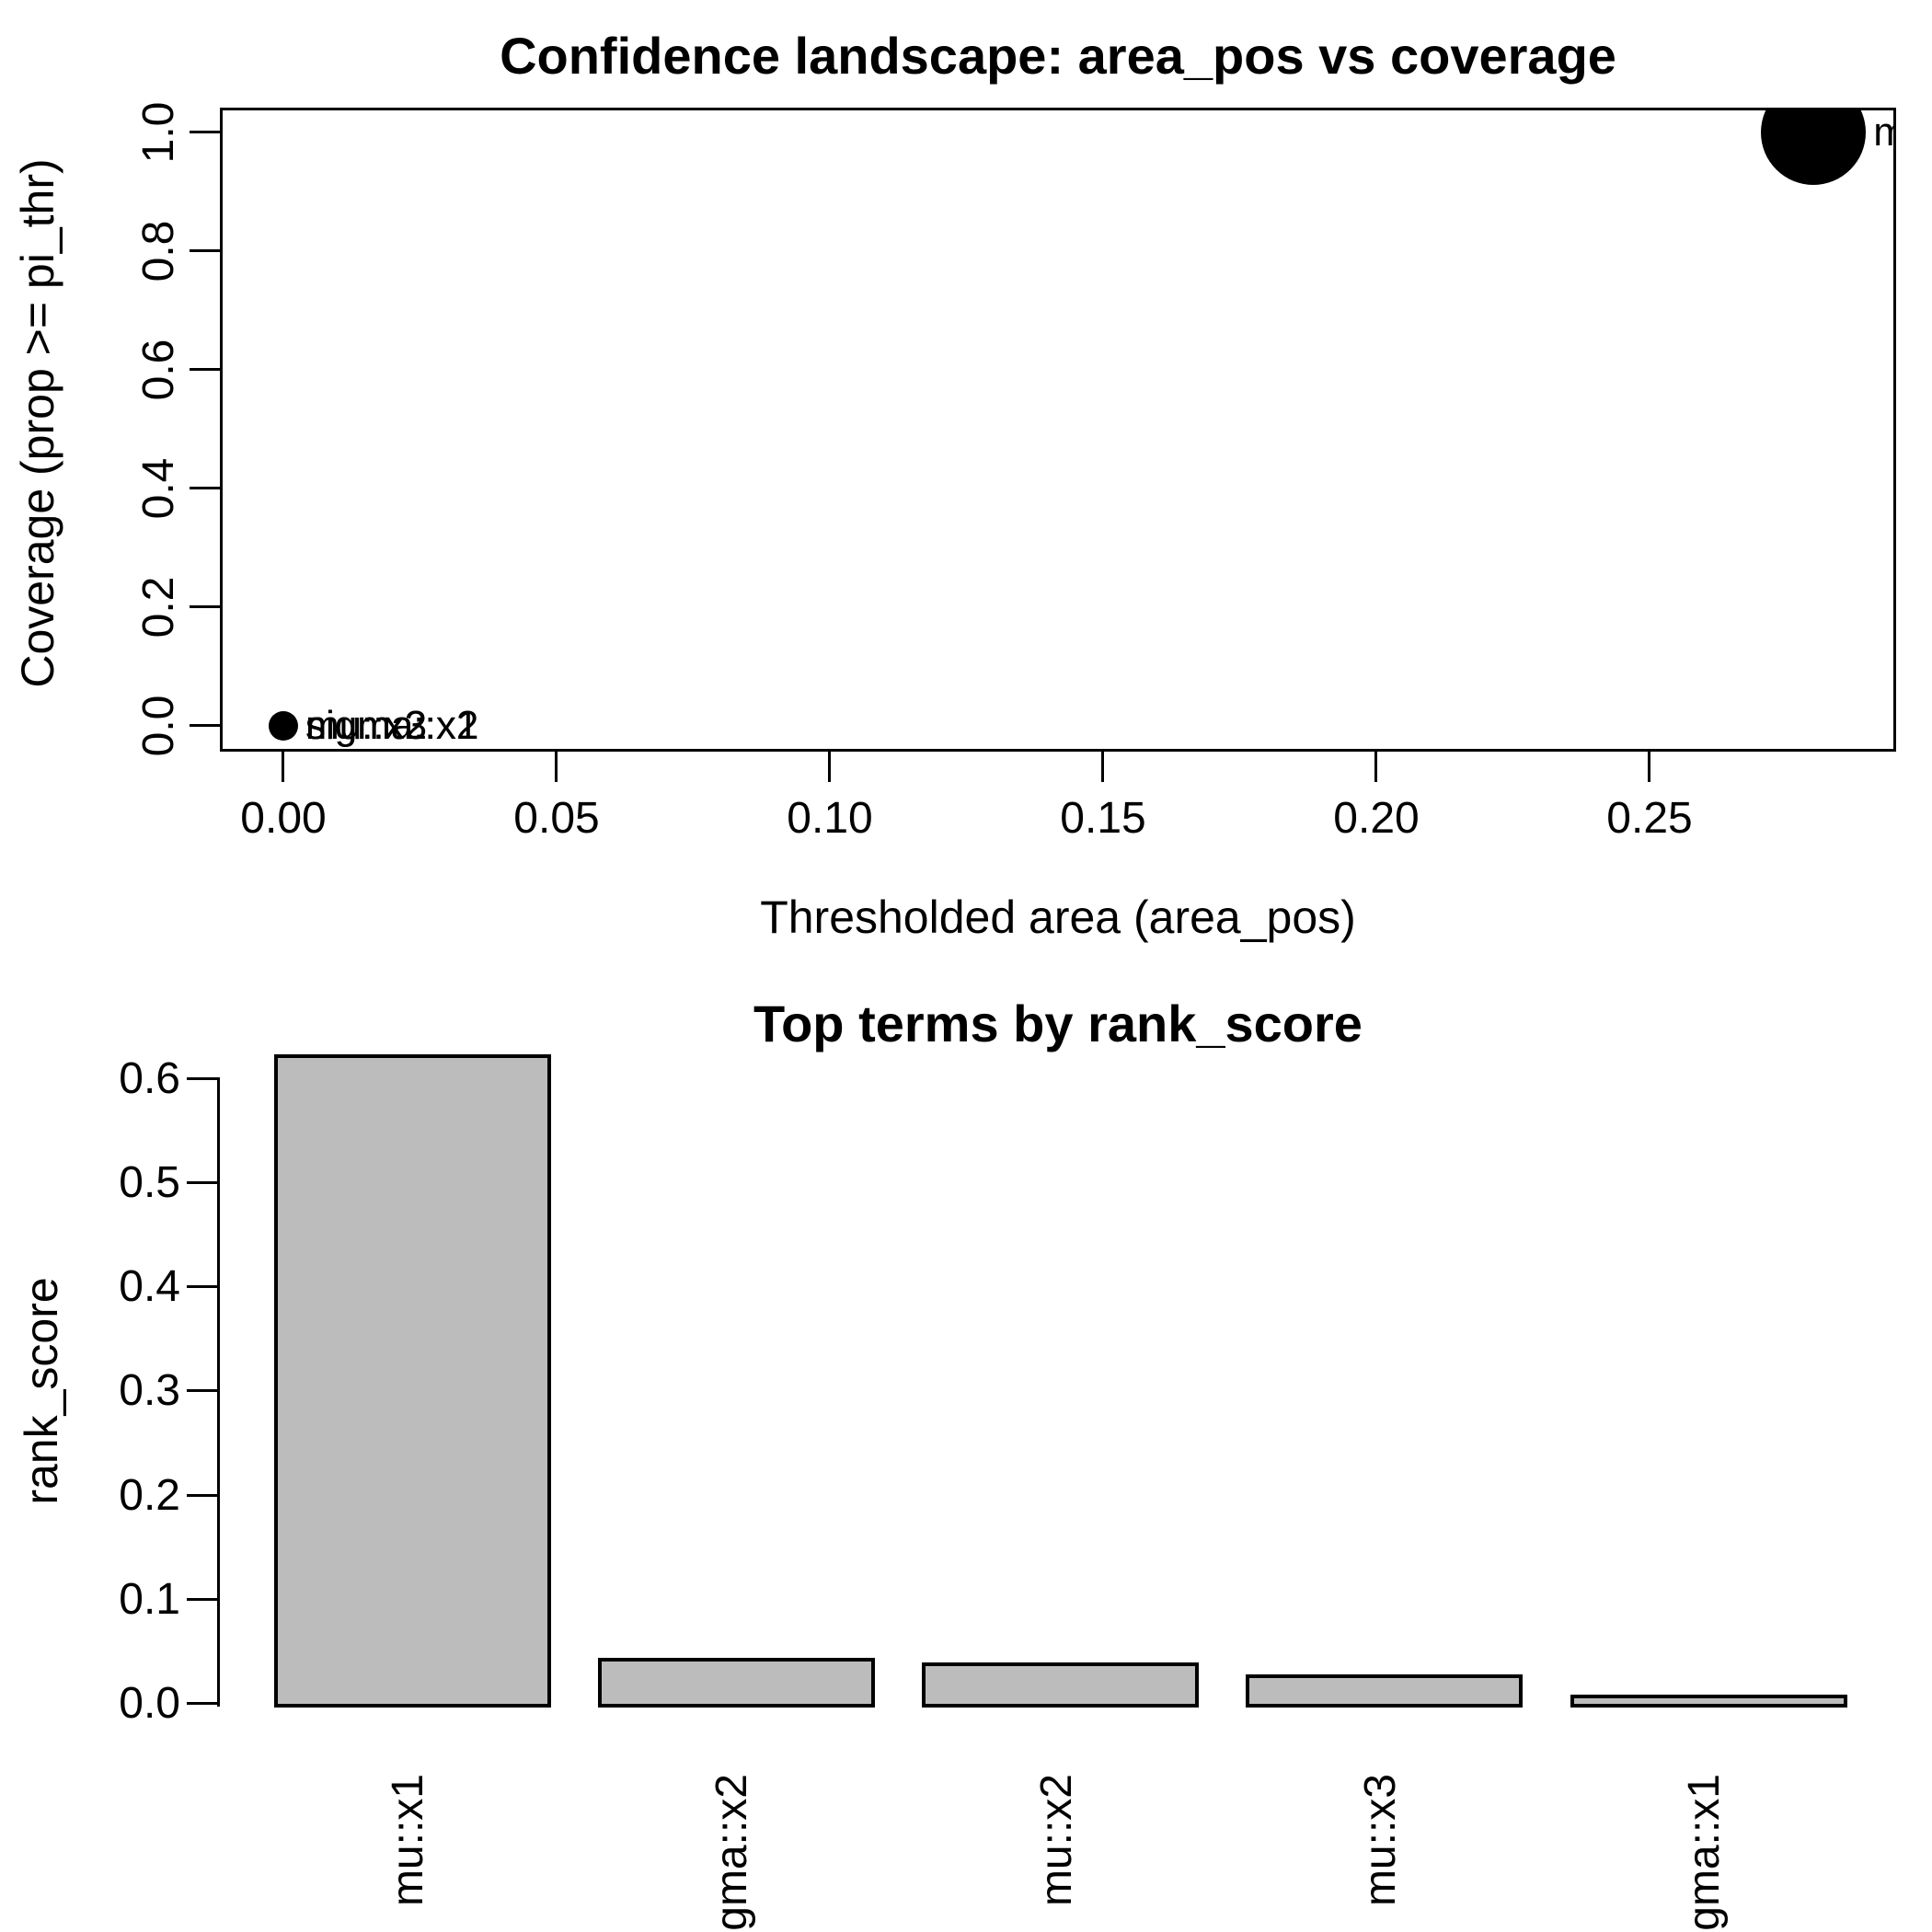  I want to click on scatter-y-axis-label: Coverage (prop >= pi_thr), so click(37, 423).